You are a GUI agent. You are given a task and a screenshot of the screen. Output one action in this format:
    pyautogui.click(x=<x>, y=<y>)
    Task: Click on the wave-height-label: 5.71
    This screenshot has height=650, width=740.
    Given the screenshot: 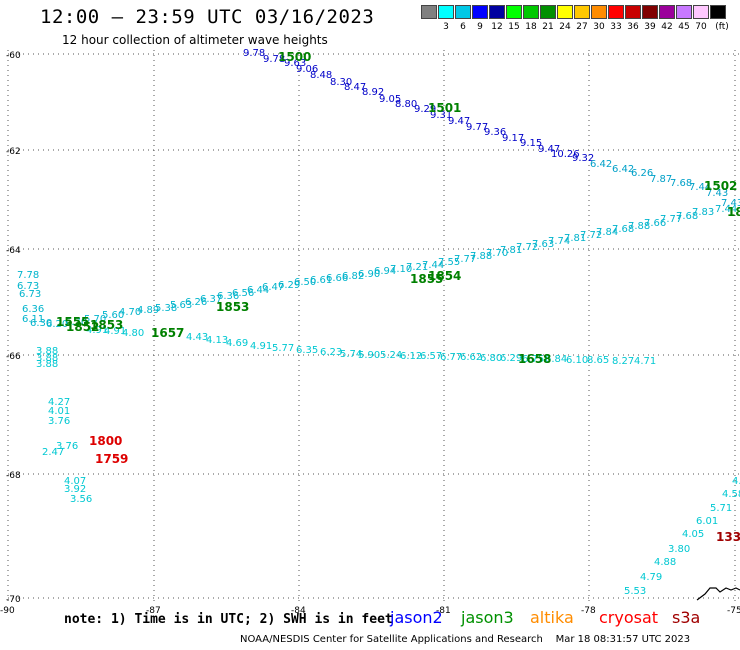 What is the action you would take?
    pyautogui.click(x=721, y=508)
    